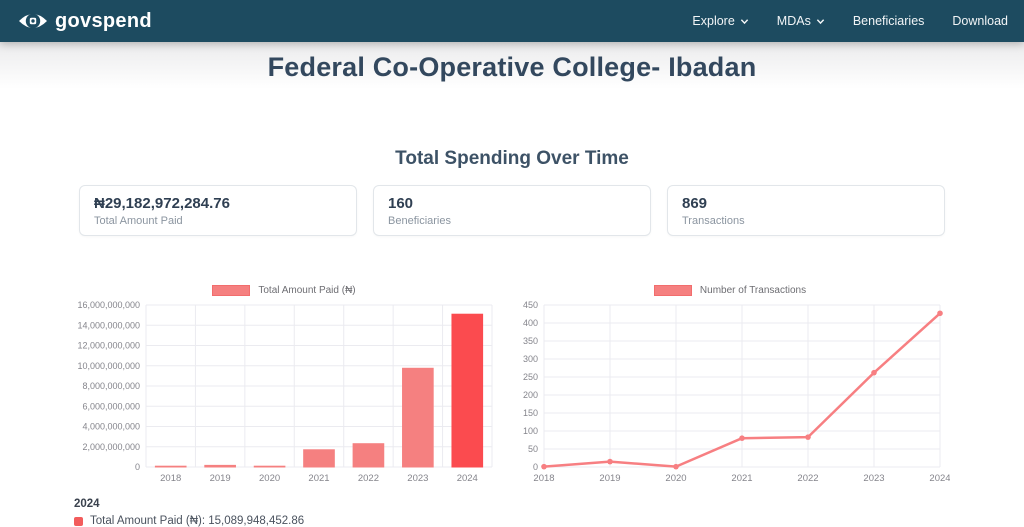 This screenshot has width=1024, height=527. What do you see at coordinates (530, 377) in the screenshot?
I see `svg-text: 250` at bounding box center [530, 377].